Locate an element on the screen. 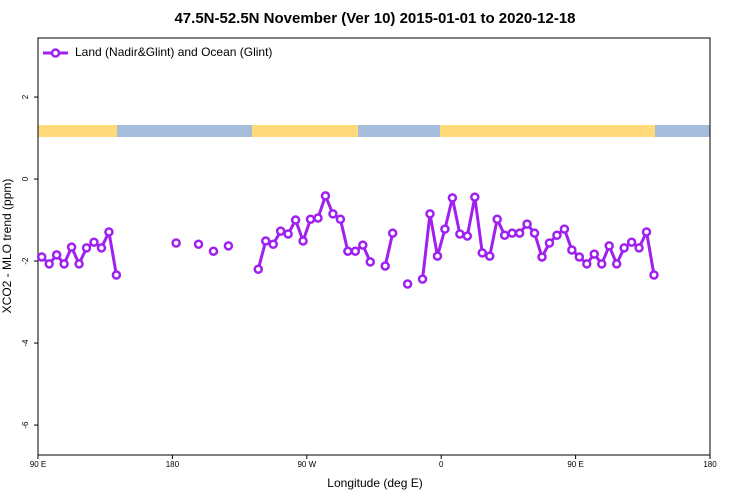 Image resolution: width=750 pixels, height=500 pixels. x-tick-label: 0 is located at coordinates (441, 464).